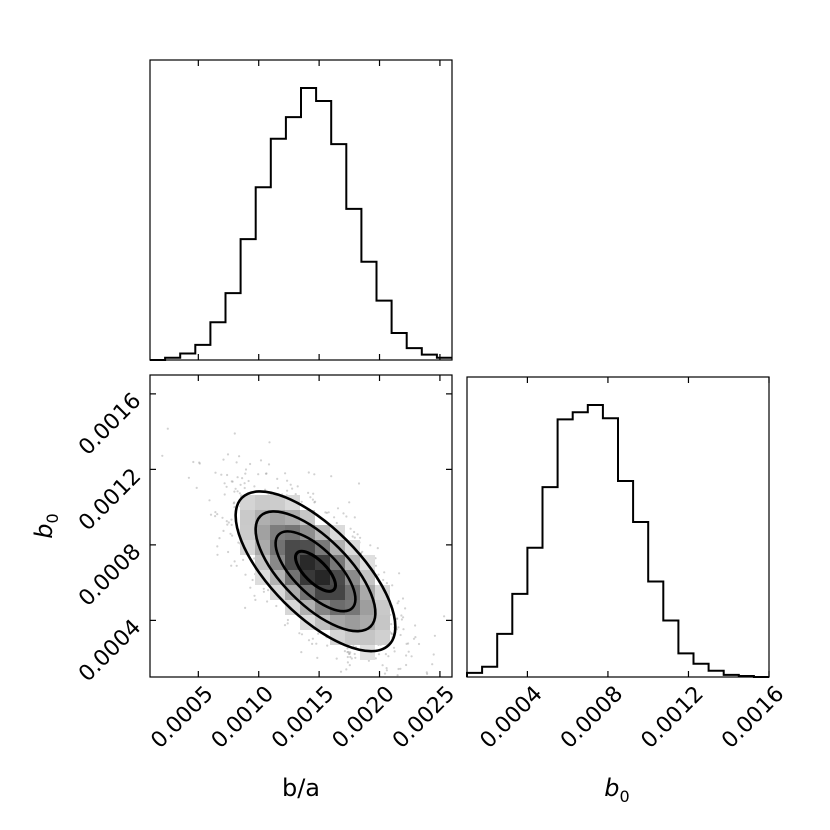 This screenshot has height=830, width=830. I want to click on contour-line, so click(315, 571).